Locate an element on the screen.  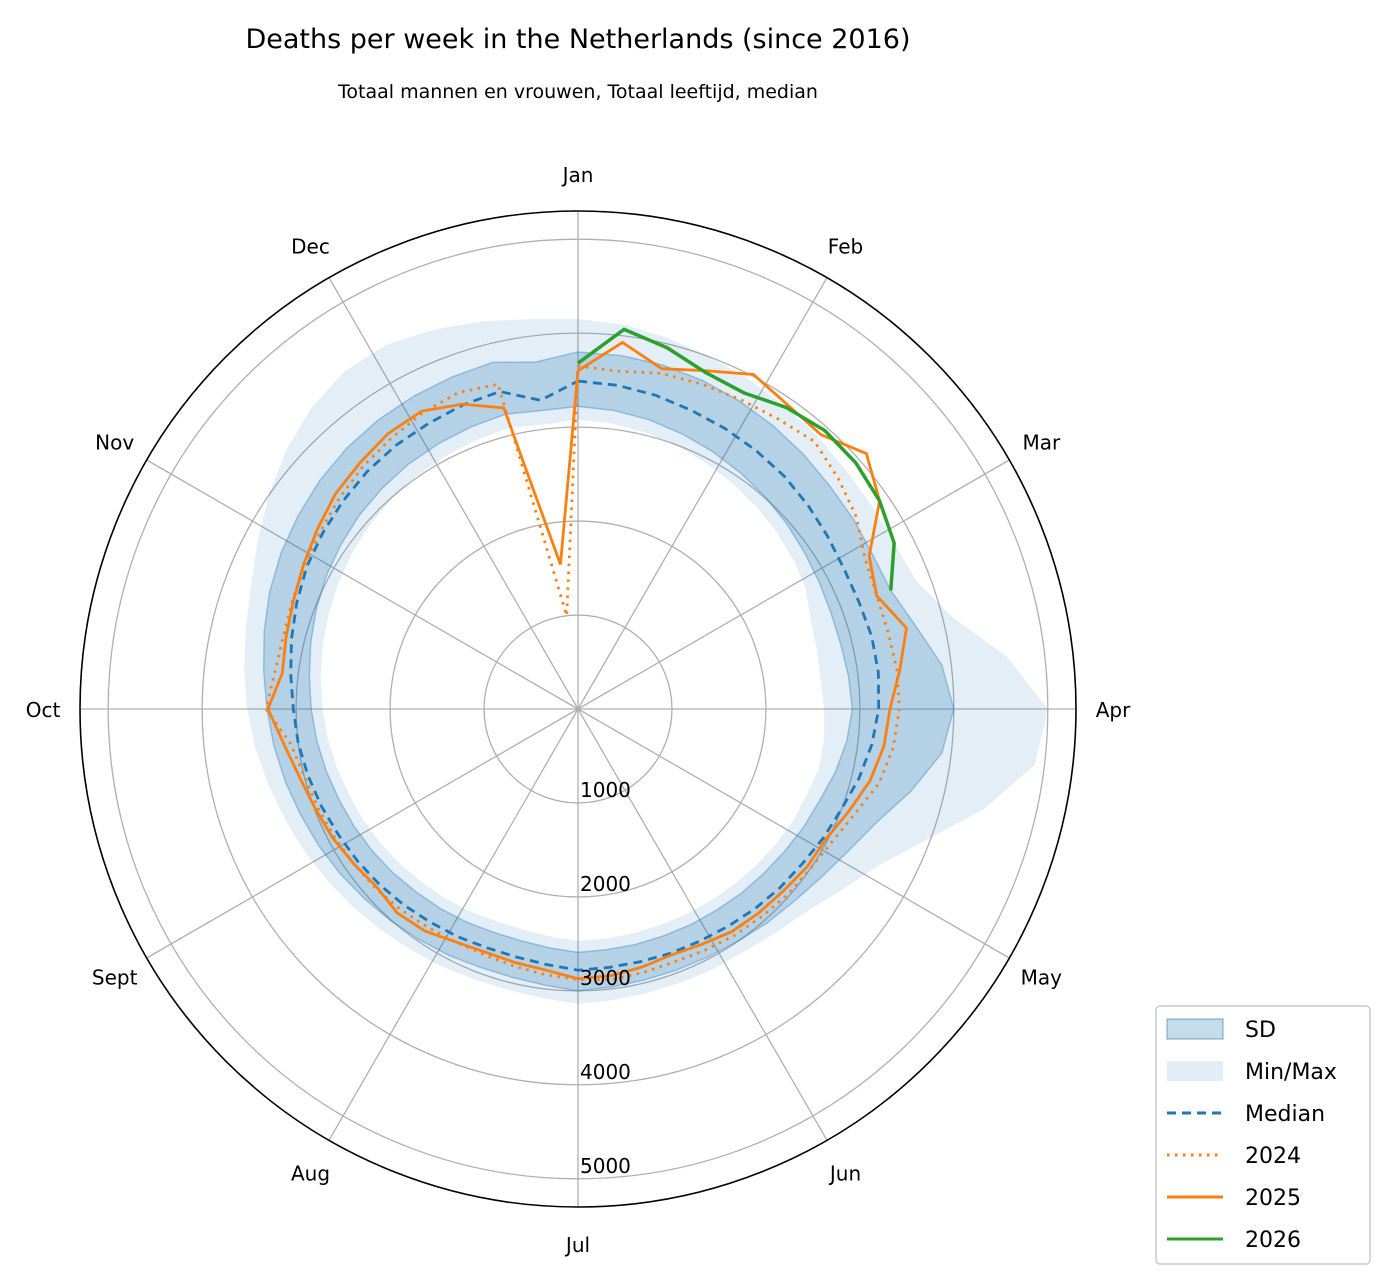
angular-tick-label: Mar is located at coordinates (1041, 443).